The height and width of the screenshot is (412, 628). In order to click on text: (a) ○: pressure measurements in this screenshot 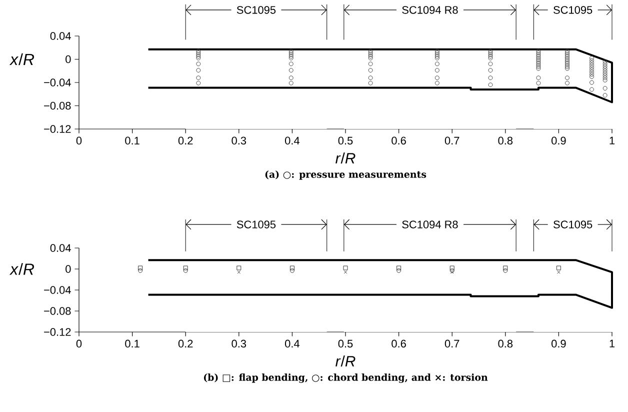, I will do `click(345, 175)`.